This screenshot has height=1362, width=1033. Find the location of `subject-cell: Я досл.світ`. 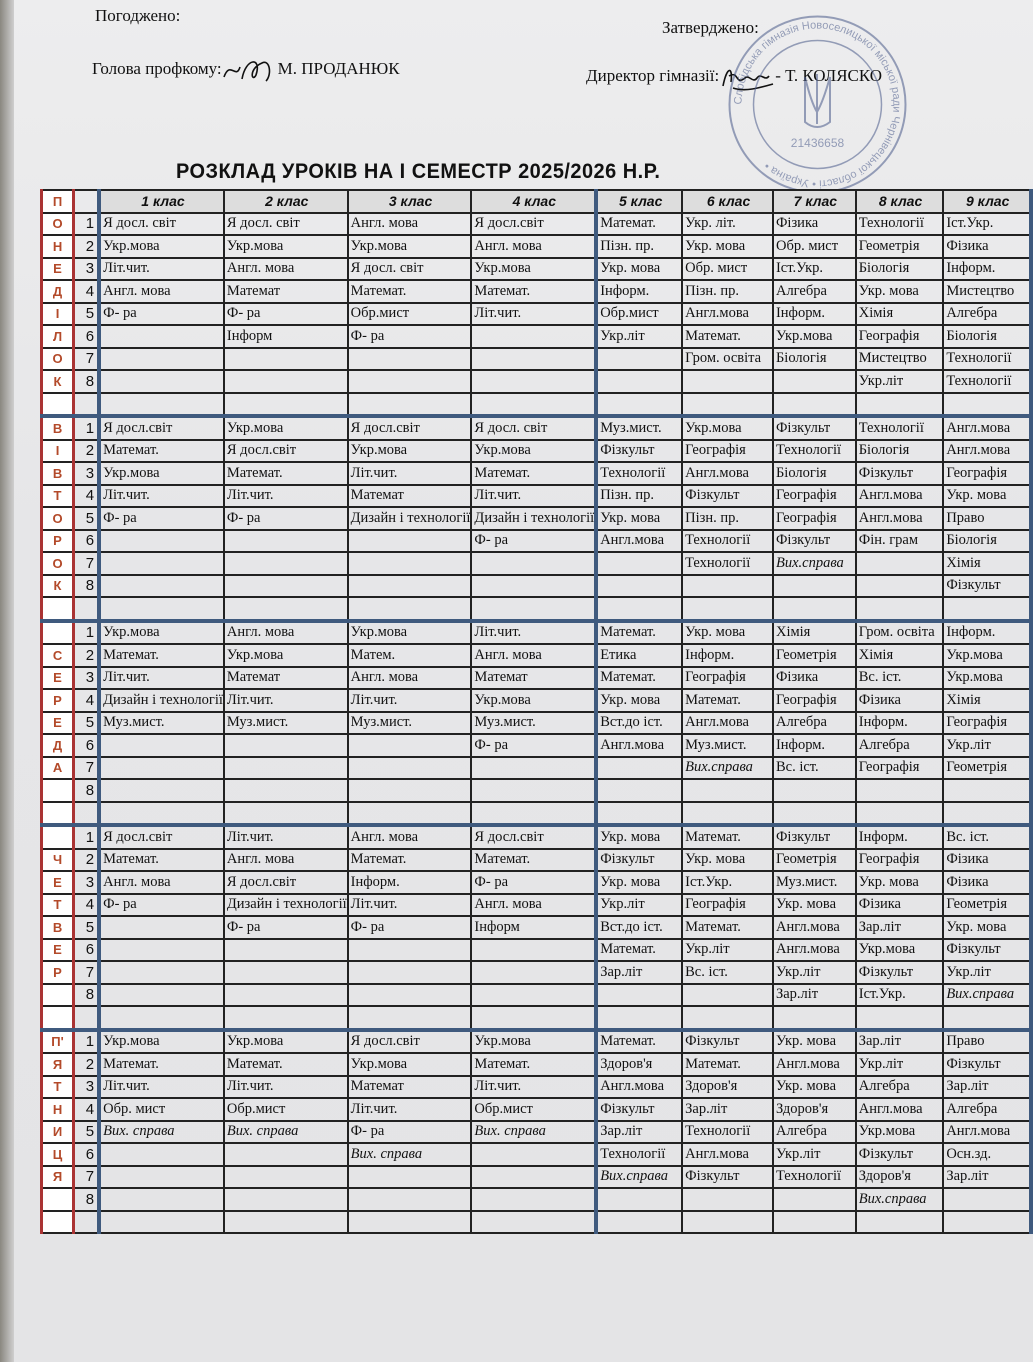

subject-cell: Я досл.світ is located at coordinates (161, 427).